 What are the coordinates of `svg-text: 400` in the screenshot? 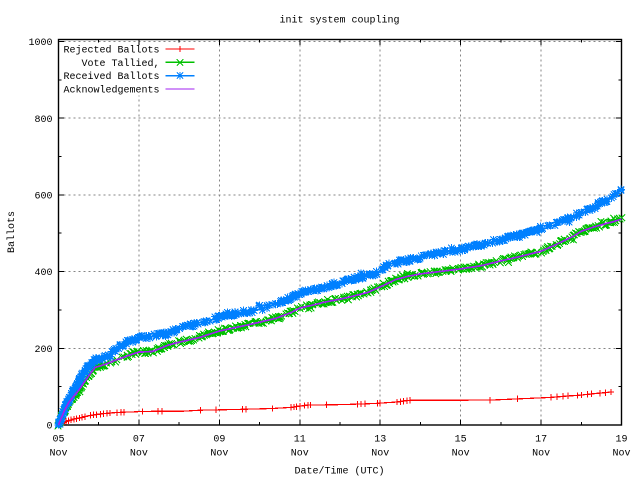 It's located at (43, 273).